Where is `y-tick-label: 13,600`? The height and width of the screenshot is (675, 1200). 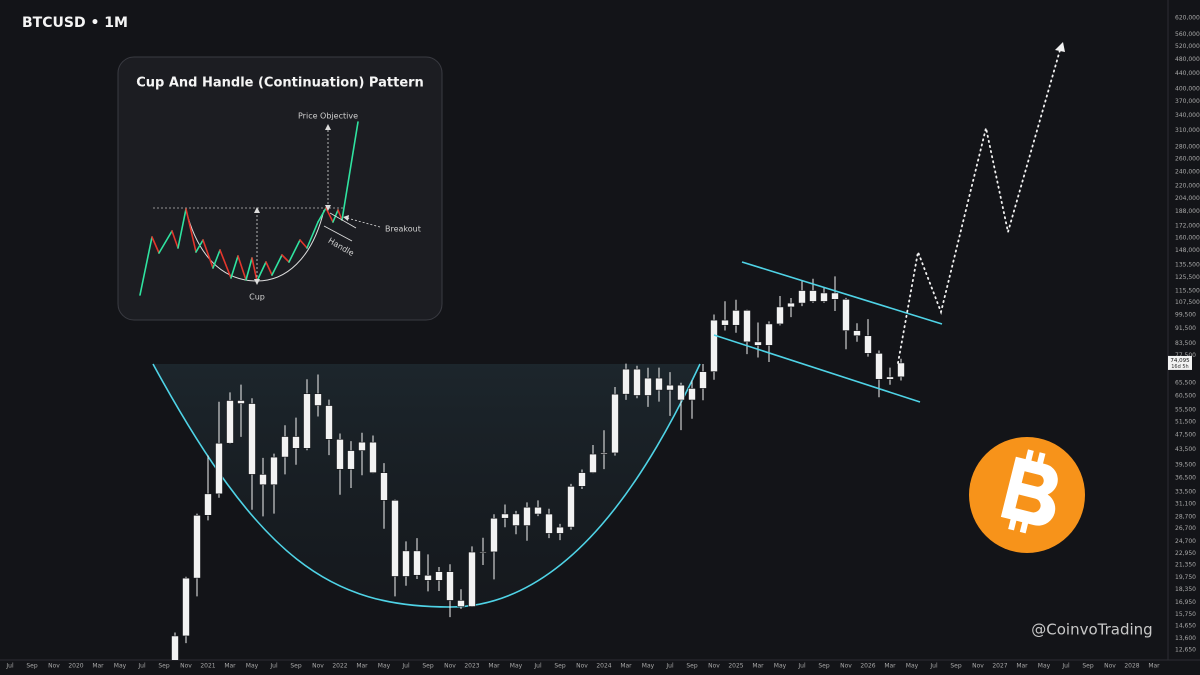 y-tick-label: 13,600 is located at coordinates (1185, 638).